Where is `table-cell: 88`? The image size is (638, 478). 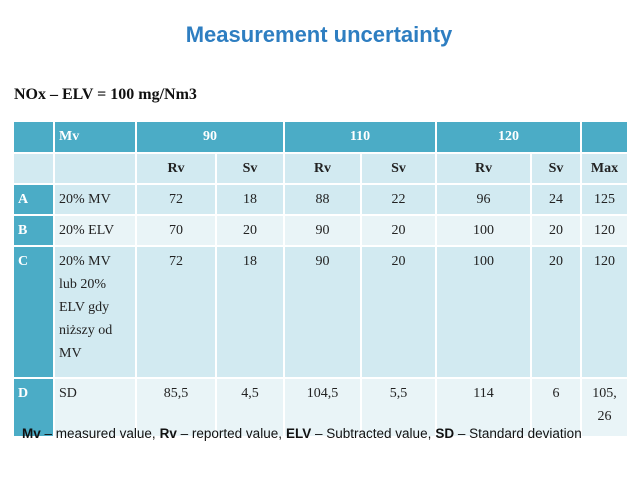 table-cell: 88 is located at coordinates (322, 199).